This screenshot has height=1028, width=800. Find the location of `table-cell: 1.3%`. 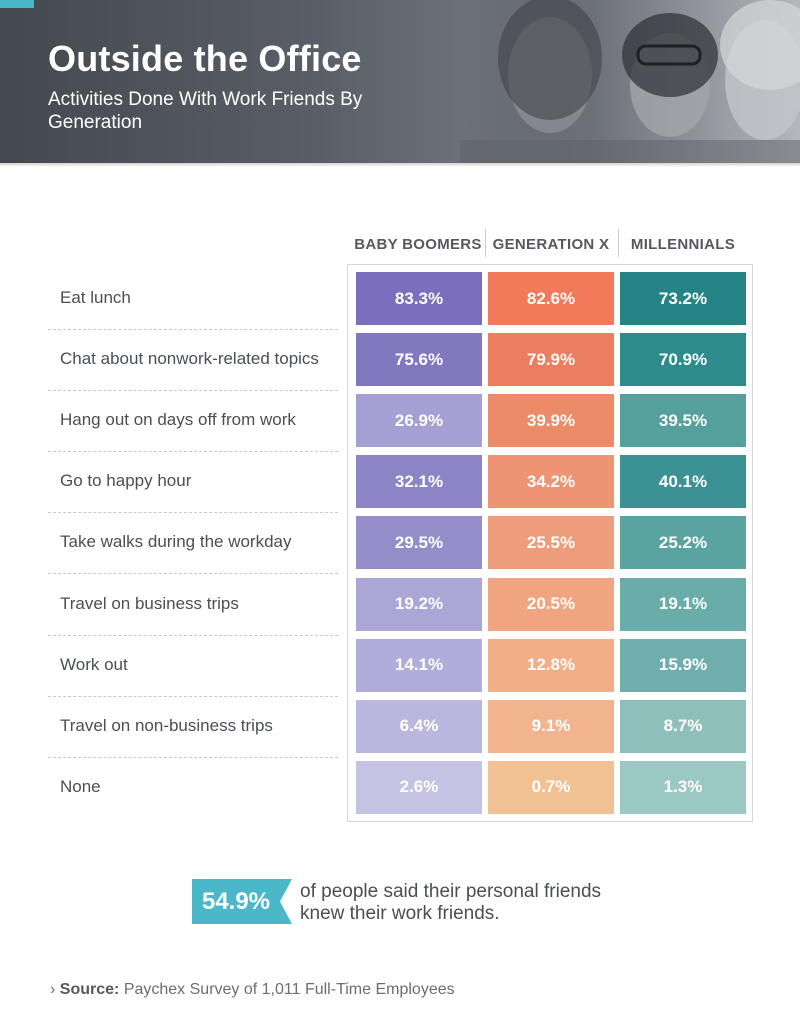

table-cell: 1.3% is located at coordinates (683, 787).